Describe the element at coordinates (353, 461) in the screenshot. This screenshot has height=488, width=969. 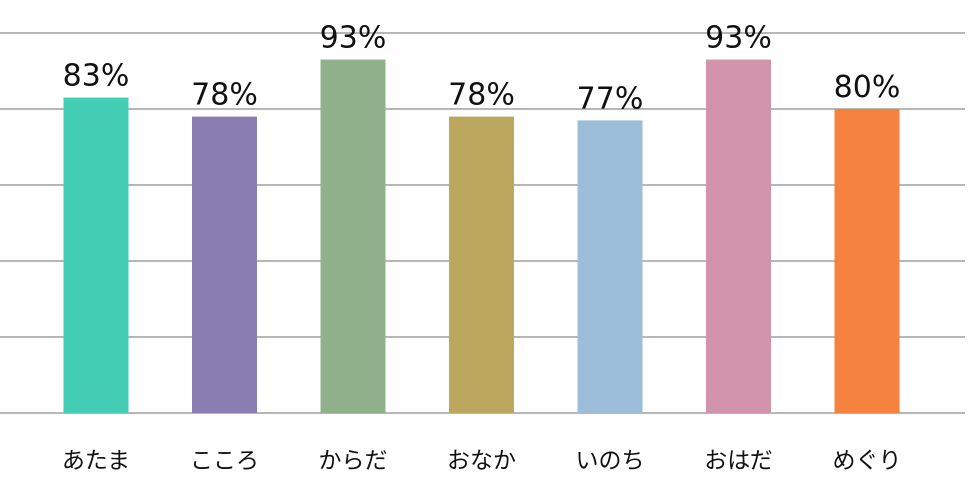
I see `category-label-3: からだ` at that location.